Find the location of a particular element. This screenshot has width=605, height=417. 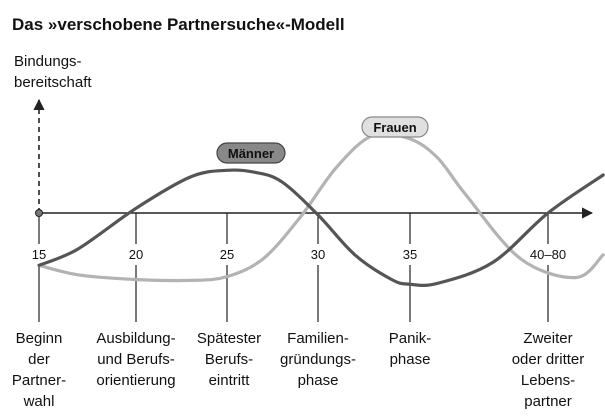

phase-label: orientierung is located at coordinates (135, 380).